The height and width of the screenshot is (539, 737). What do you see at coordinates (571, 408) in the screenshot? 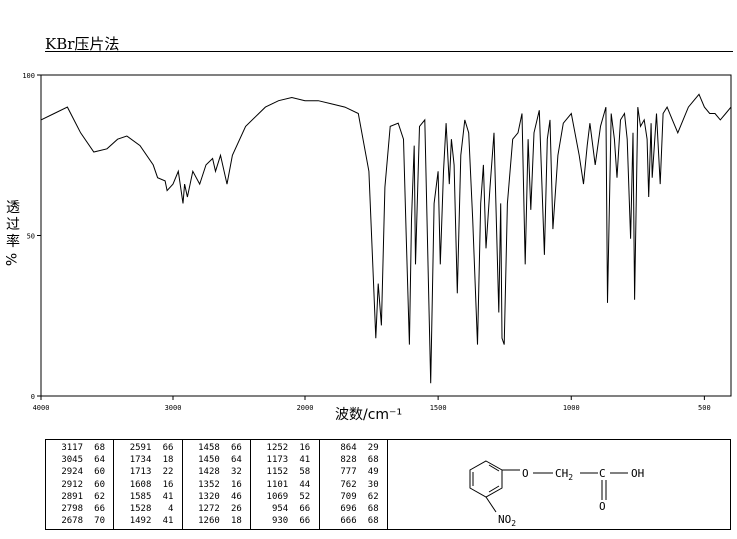
I see `x-tick-label: 1000` at bounding box center [571, 408].